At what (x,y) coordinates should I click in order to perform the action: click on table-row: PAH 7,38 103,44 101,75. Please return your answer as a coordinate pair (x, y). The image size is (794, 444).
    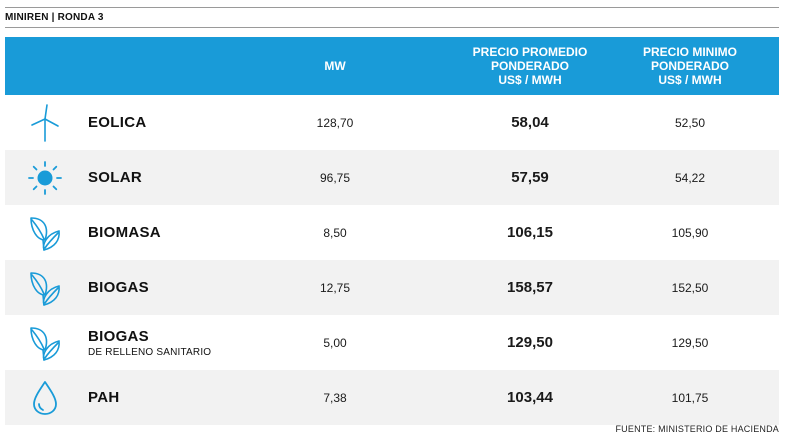
    Looking at the image, I should click on (392, 397).